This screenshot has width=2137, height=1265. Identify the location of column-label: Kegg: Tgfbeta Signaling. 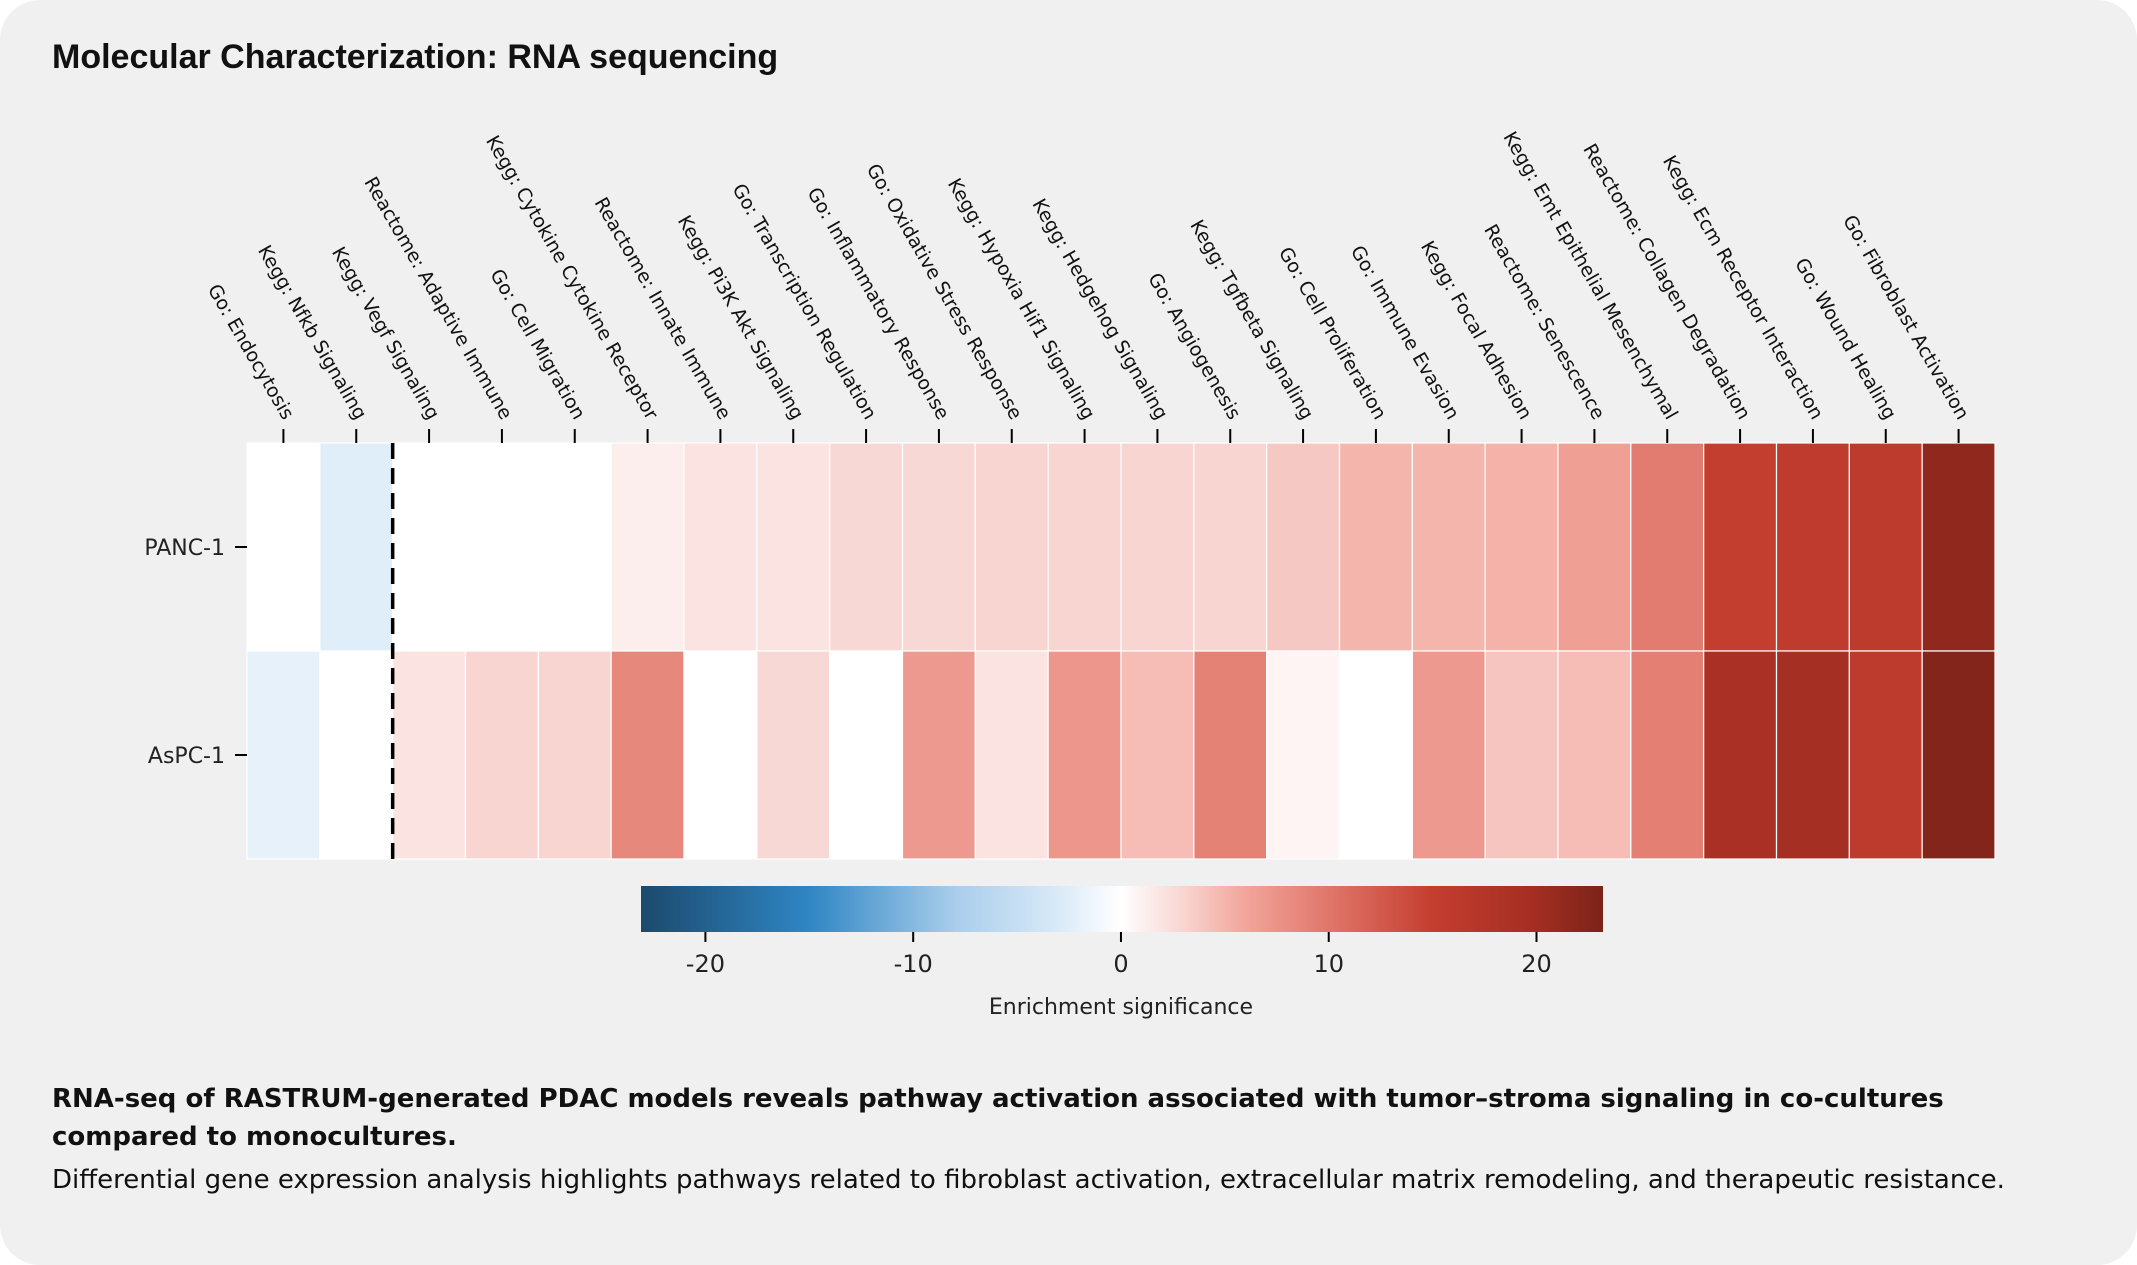
(1251, 319).